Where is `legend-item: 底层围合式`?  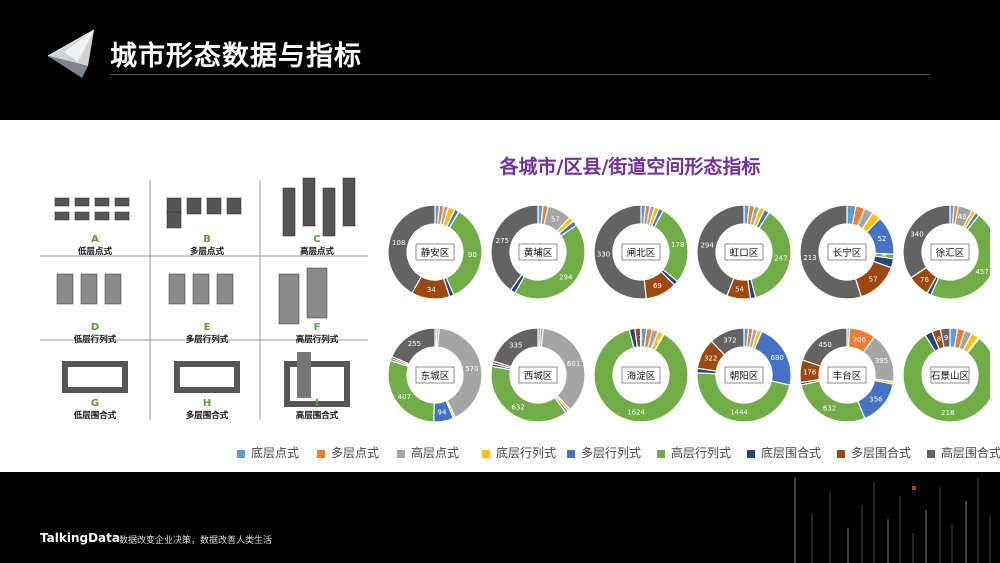 legend-item: 底层围合式 is located at coordinates (784, 452).